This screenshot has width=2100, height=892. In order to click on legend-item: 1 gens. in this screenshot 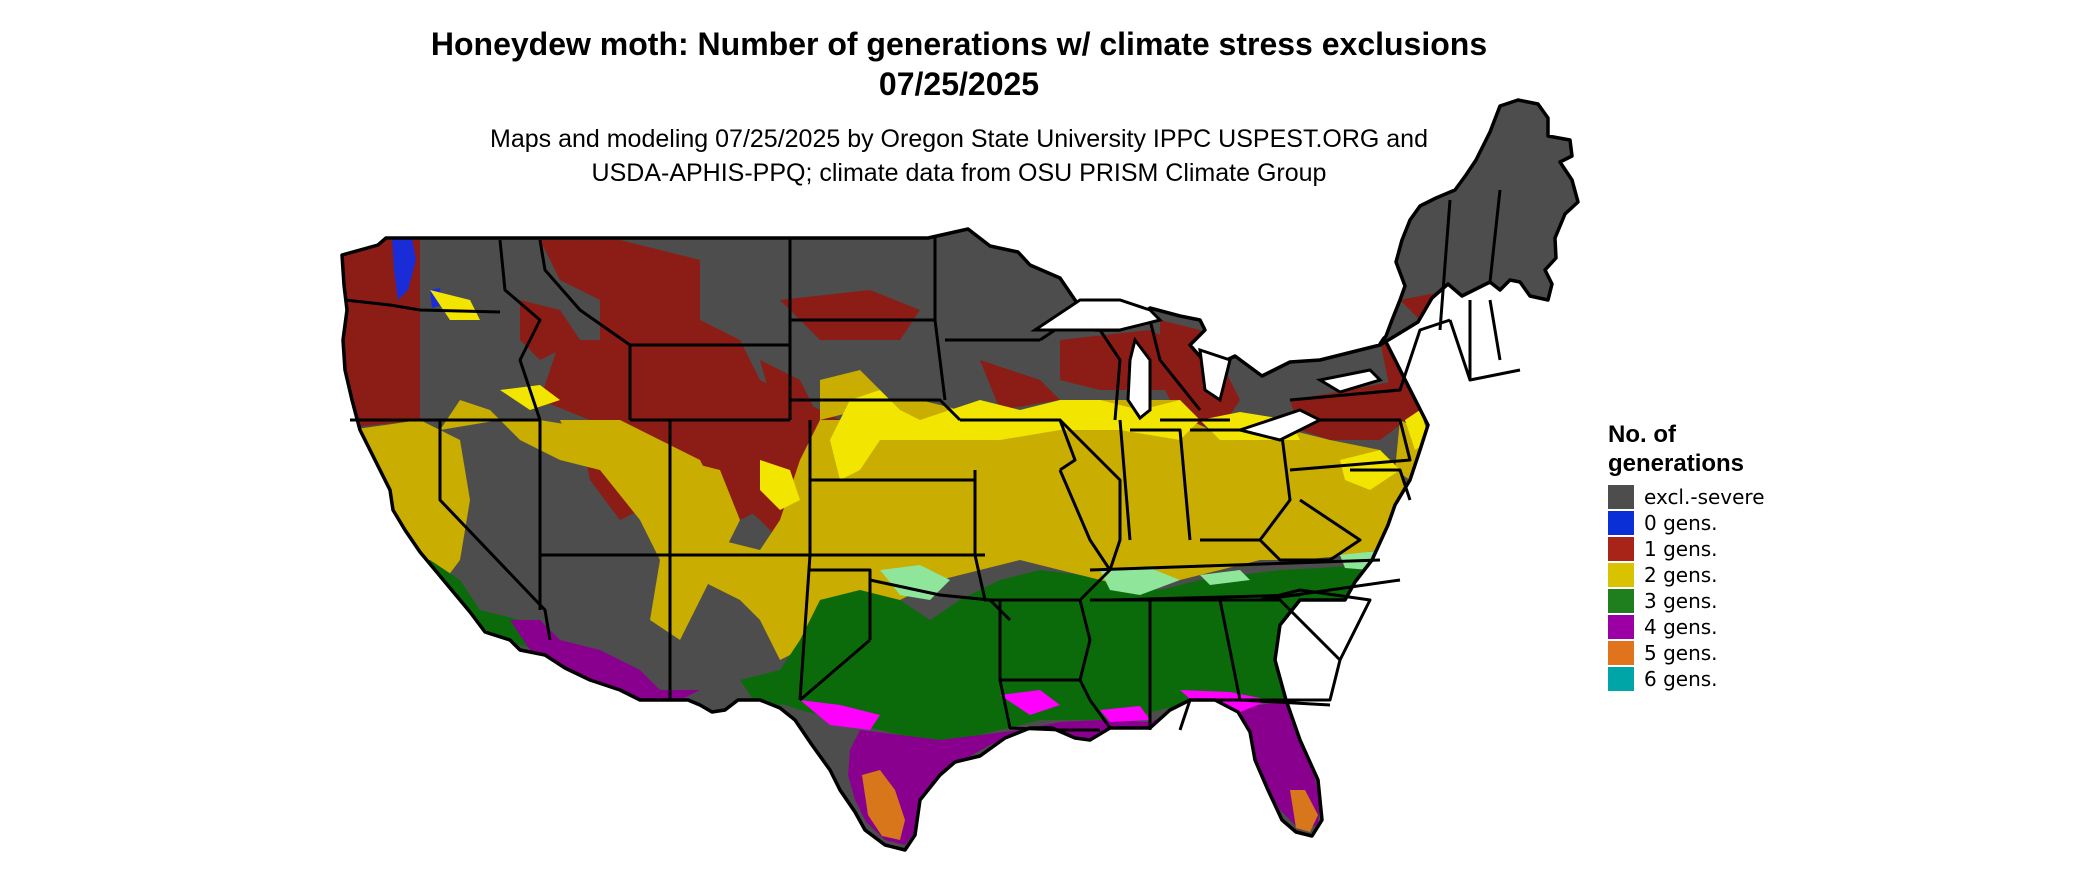, I will do `click(1686, 549)`.